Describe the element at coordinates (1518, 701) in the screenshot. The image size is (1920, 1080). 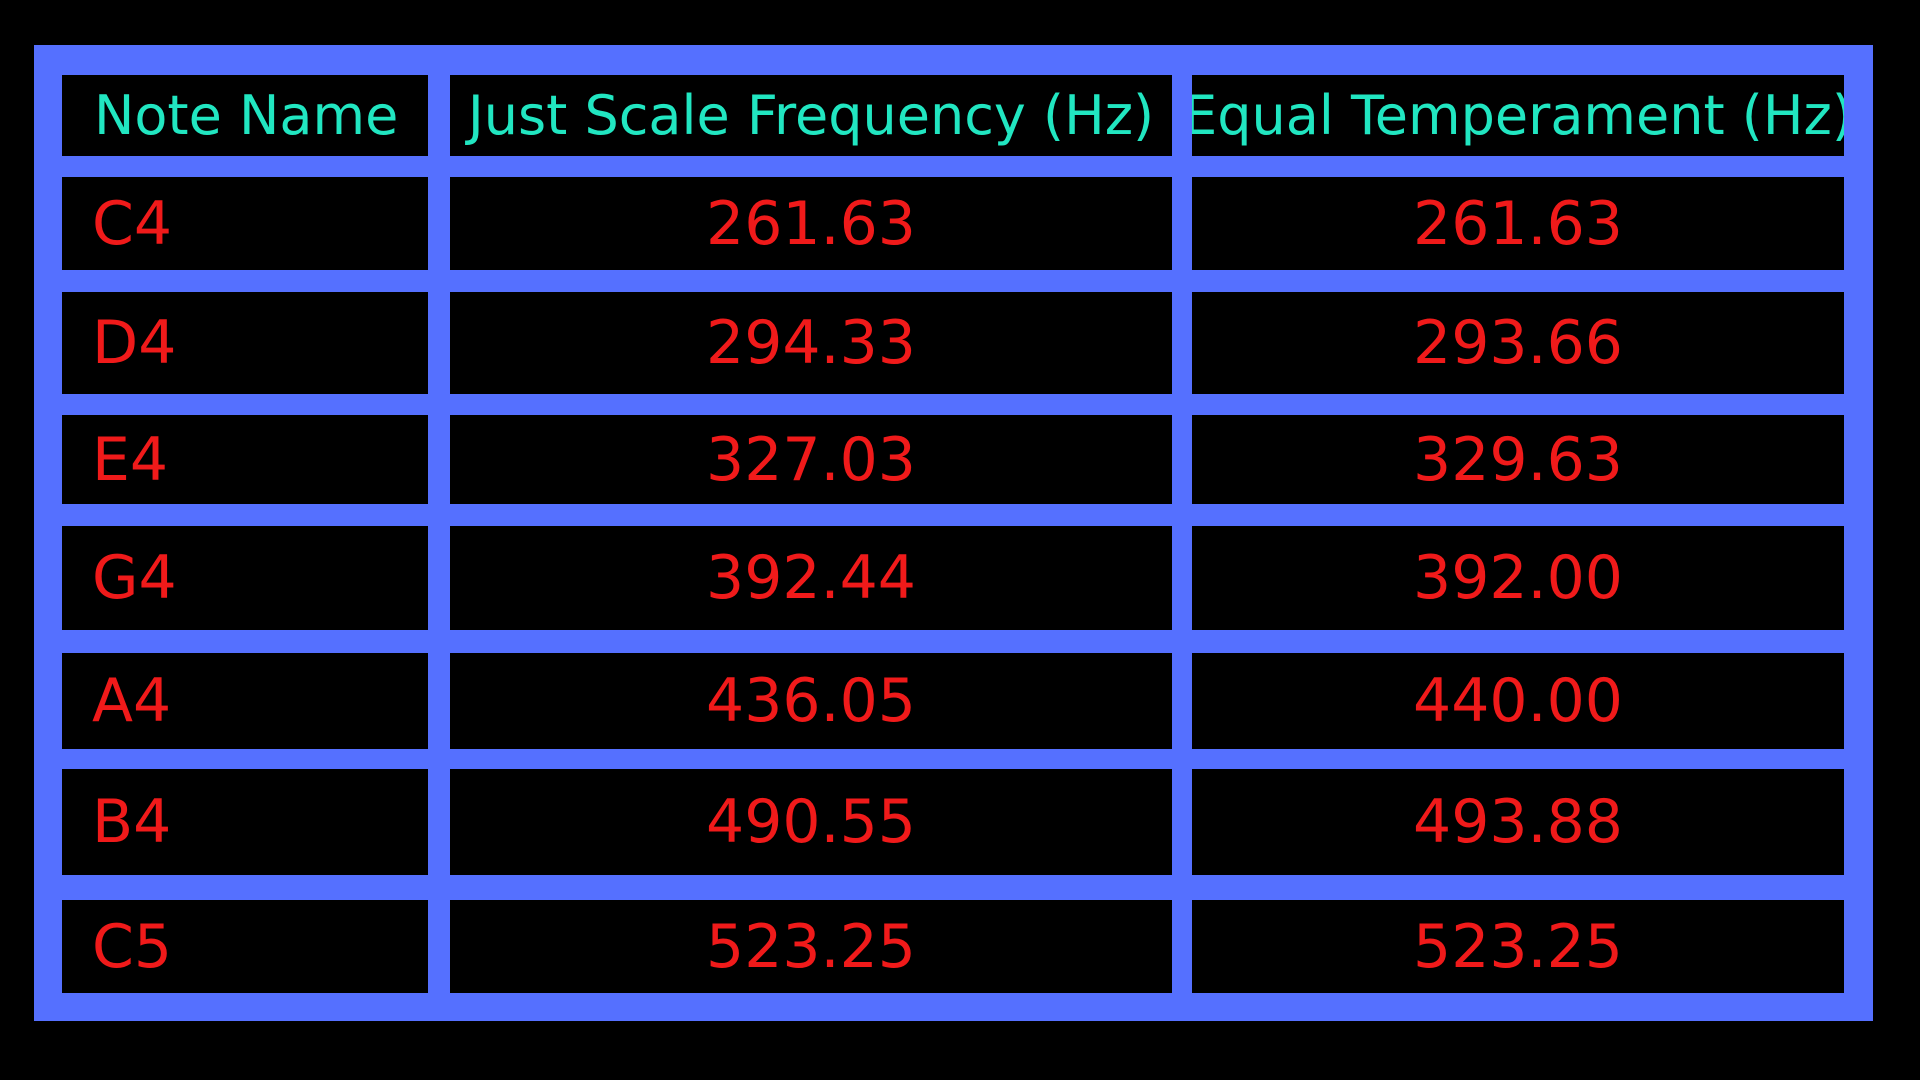
I see `table-row-equal-value: 440.00` at that location.